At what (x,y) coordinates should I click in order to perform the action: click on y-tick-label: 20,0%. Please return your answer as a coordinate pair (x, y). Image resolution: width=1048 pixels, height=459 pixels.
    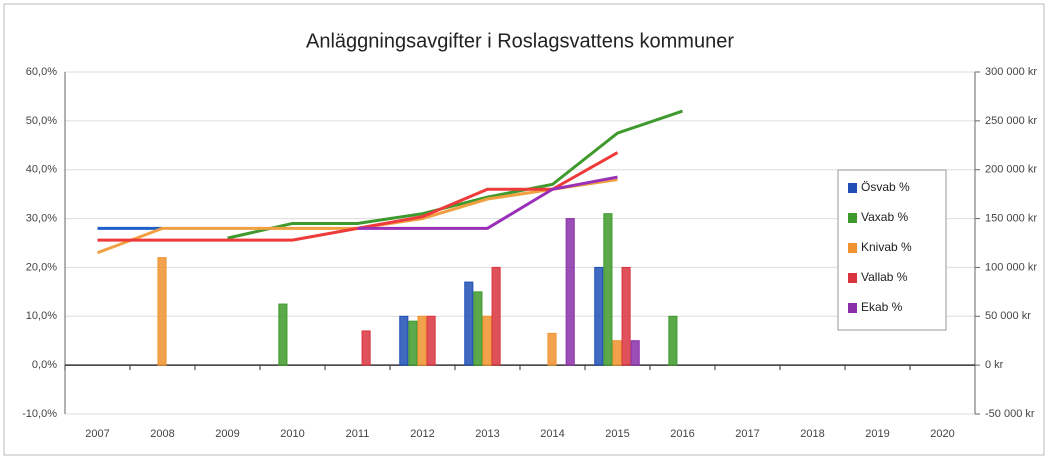
    Looking at the image, I should click on (41, 267).